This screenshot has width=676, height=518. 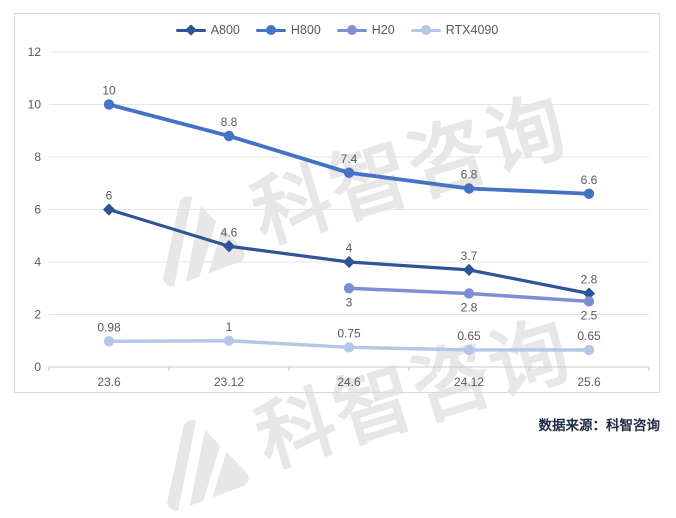 What do you see at coordinates (109, 196) in the screenshot?
I see `data-label-a800: 6` at bounding box center [109, 196].